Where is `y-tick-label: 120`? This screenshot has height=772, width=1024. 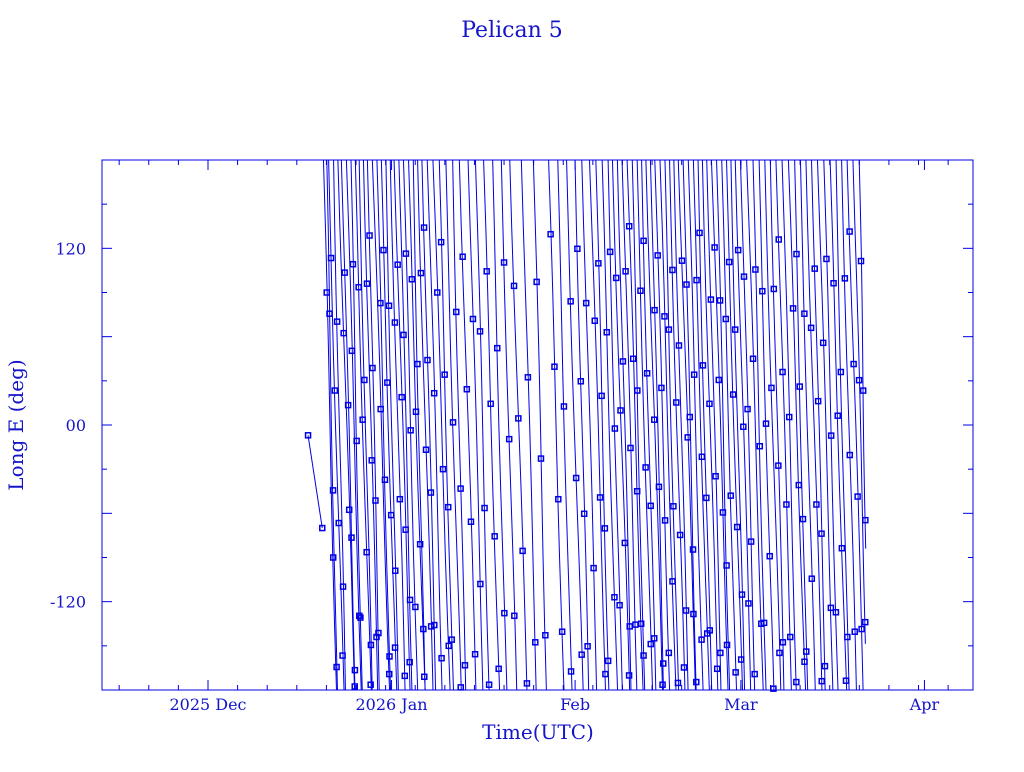 y-tick-label: 120 is located at coordinates (70, 248).